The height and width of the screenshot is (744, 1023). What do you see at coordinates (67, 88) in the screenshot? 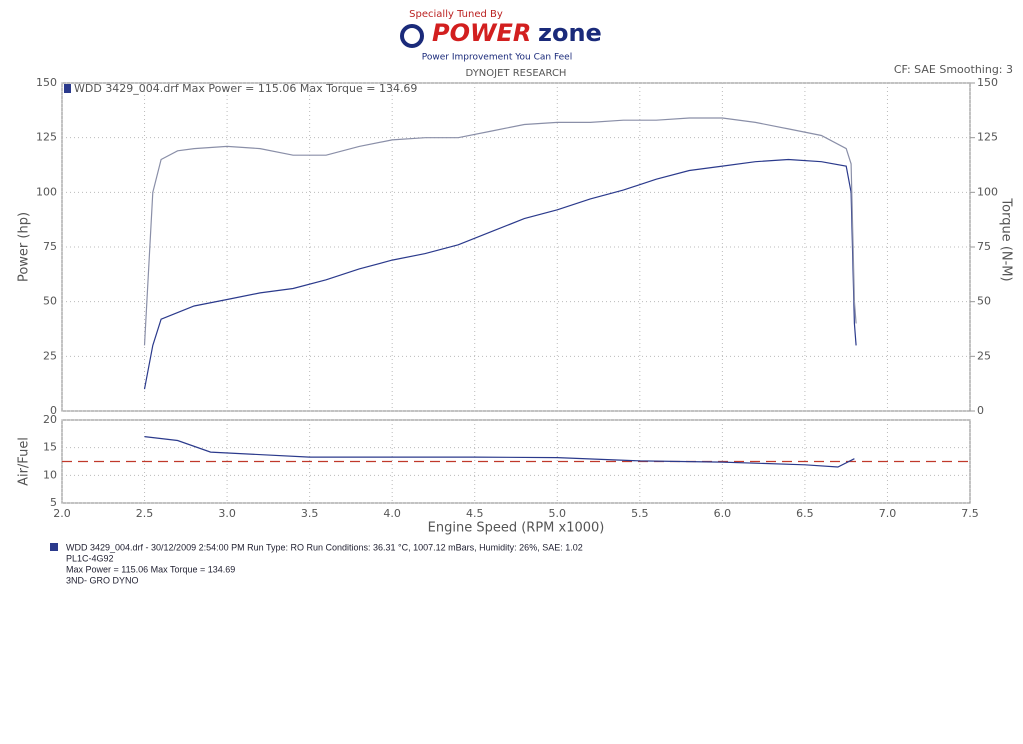
I see `legend-swatch` at bounding box center [67, 88].